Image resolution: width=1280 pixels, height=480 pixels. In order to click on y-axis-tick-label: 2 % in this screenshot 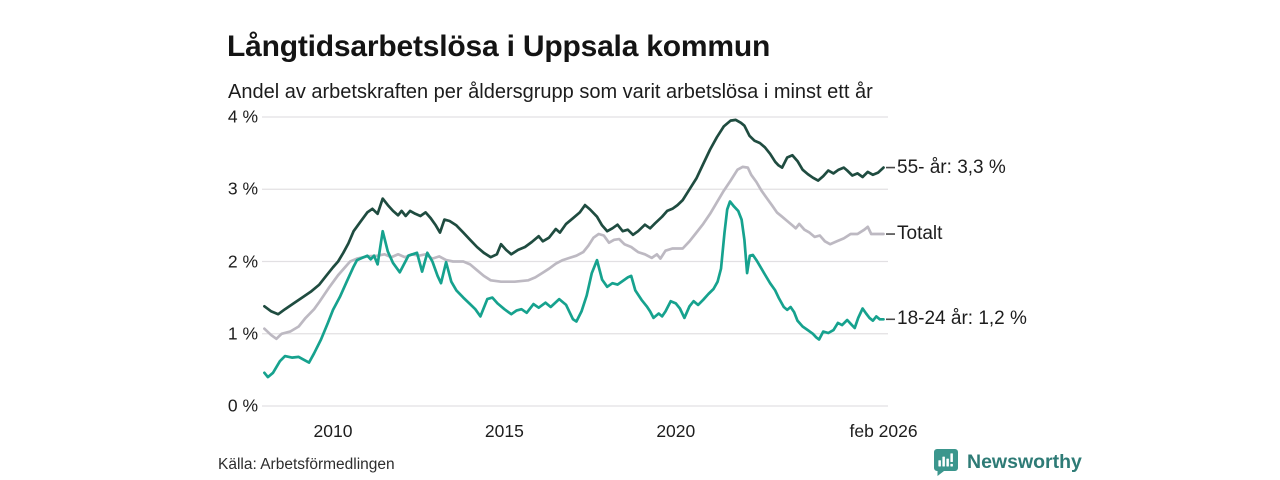, I will do `click(242, 261)`.